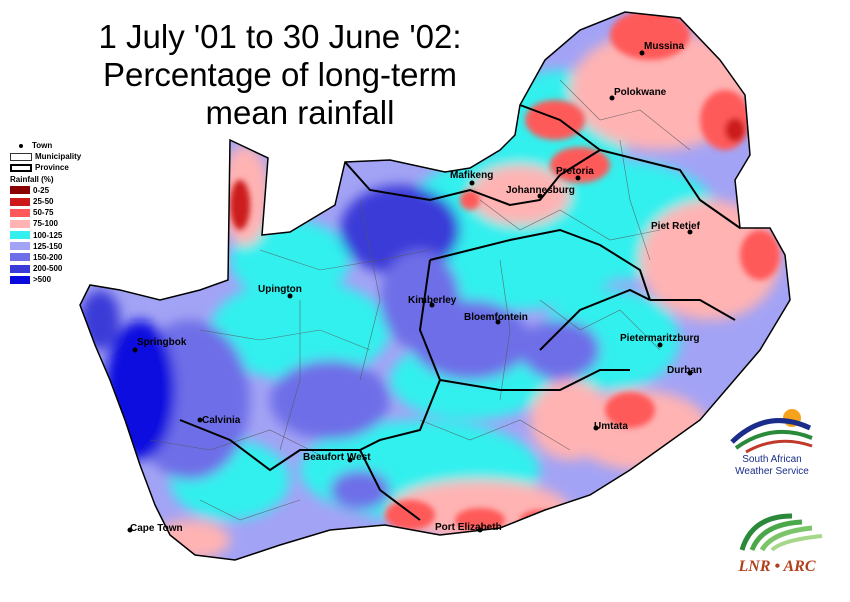 The image size is (850, 602). What do you see at coordinates (52, 168) in the screenshot?
I see `legend-province-label: Province` at bounding box center [52, 168].